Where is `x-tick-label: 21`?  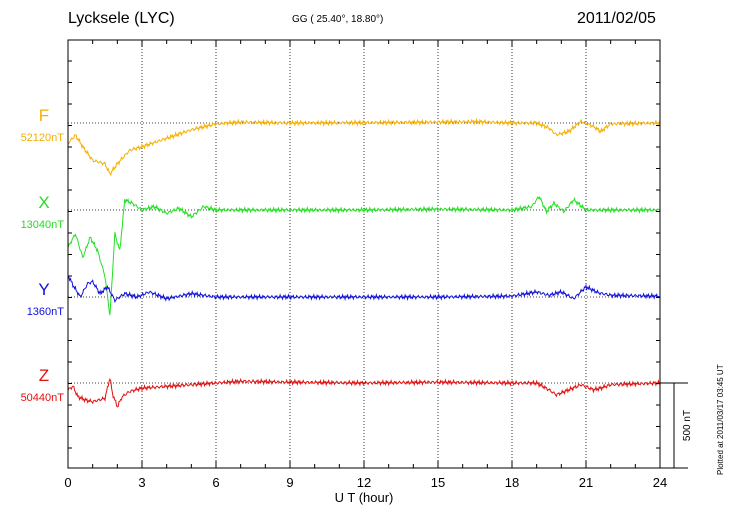 x-tick-label: 21 is located at coordinates (586, 482).